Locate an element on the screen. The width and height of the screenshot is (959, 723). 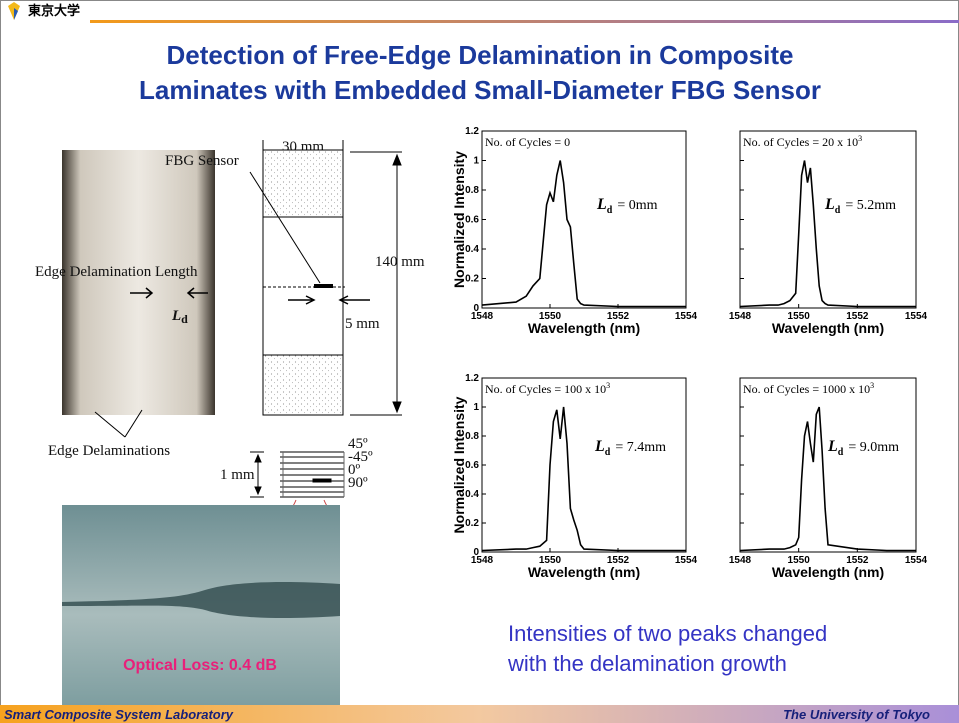
cycles-label: No. of Cycles = 20 x 103 is located at coordinates (802, 141).